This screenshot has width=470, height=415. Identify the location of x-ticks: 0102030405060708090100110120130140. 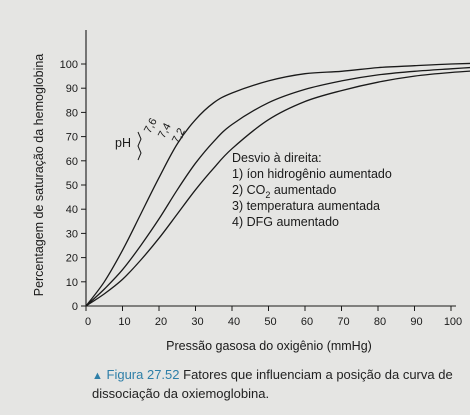
(273, 317).